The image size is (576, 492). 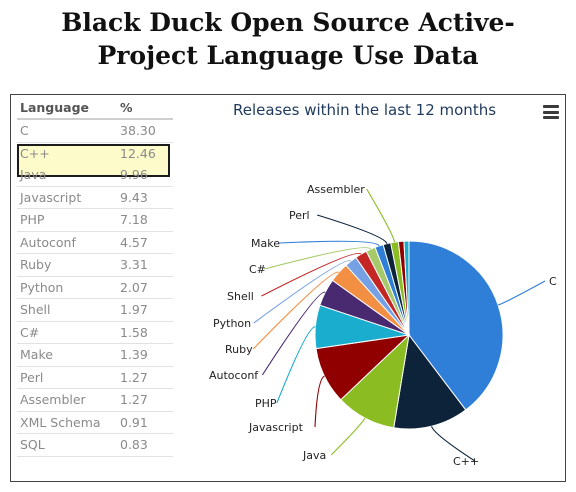 I want to click on row-language: Make, so click(x=36, y=355).